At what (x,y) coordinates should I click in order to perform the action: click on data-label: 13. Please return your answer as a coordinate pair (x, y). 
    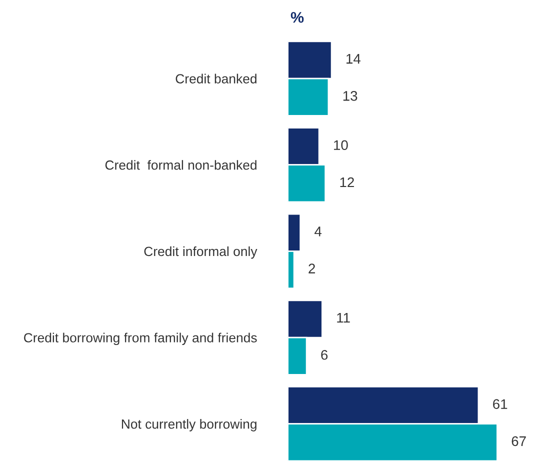
    Looking at the image, I should click on (350, 95).